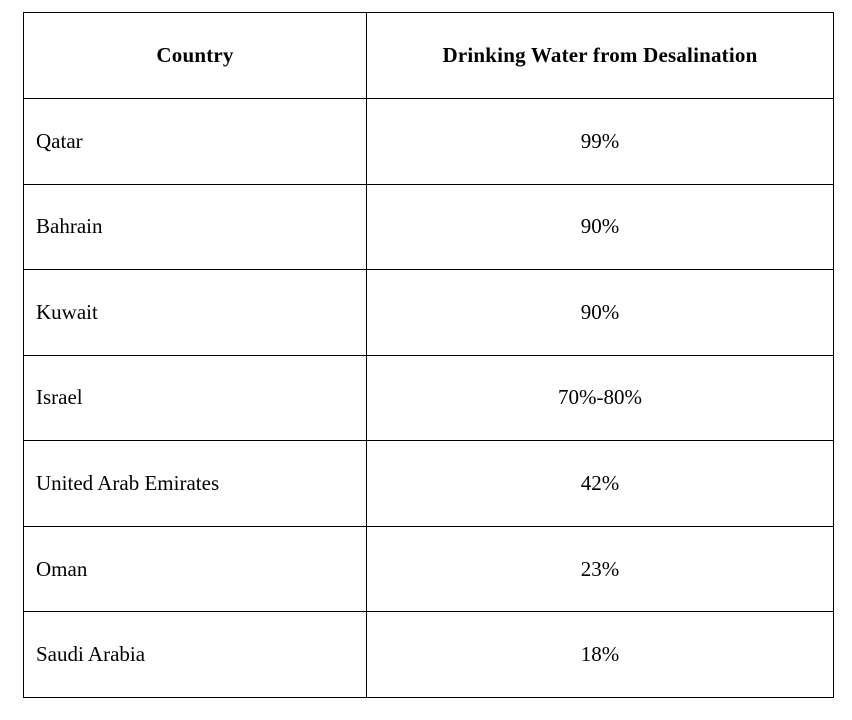 This screenshot has width=852, height=720. What do you see at coordinates (600, 483) in the screenshot?
I see `value-cell: 42%` at bounding box center [600, 483].